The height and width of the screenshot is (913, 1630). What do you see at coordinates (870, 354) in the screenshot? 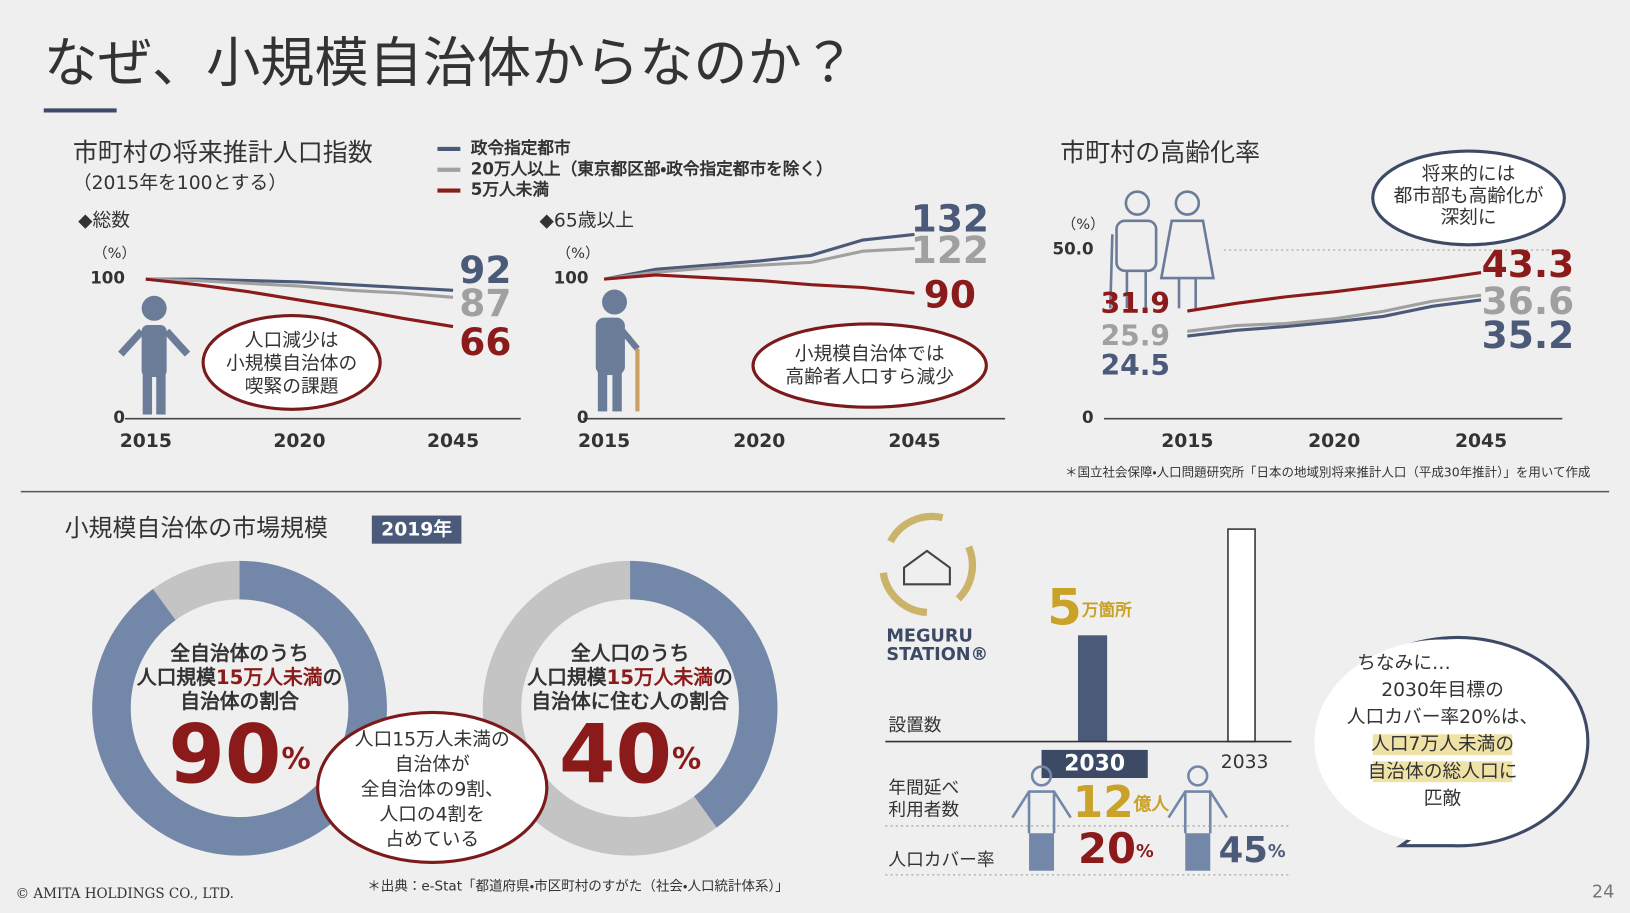
I see `annotation-line: 小規模自治体では` at bounding box center [870, 354].